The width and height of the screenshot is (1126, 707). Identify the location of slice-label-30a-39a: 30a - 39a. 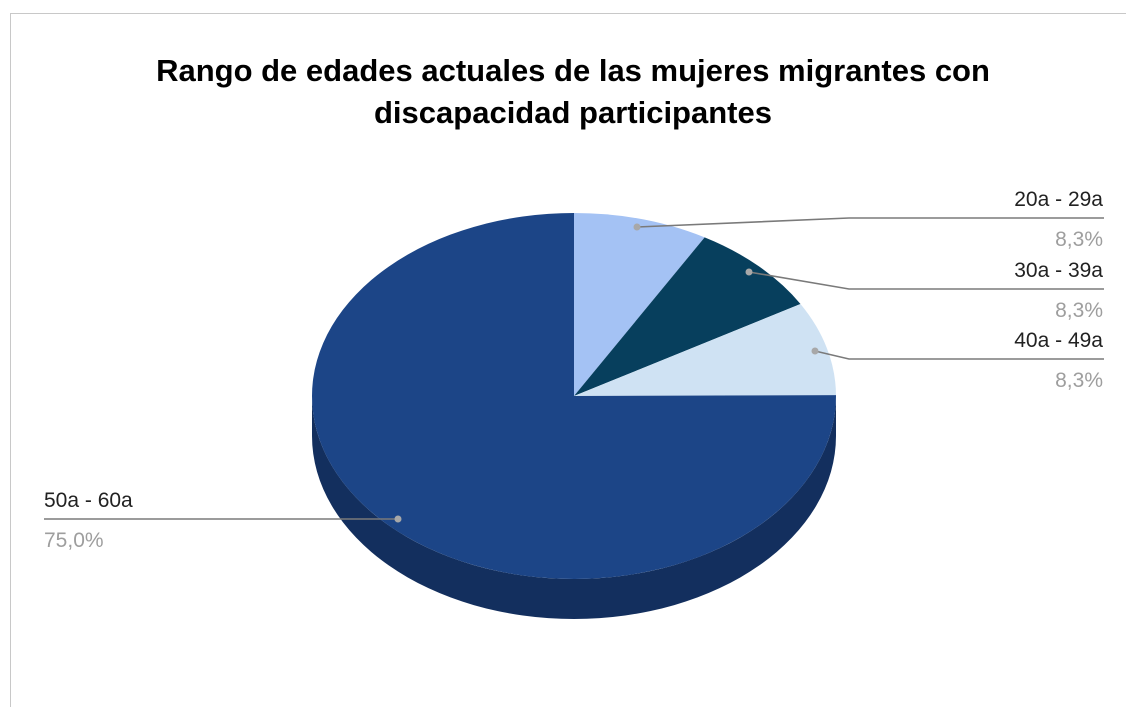
(1058, 270).